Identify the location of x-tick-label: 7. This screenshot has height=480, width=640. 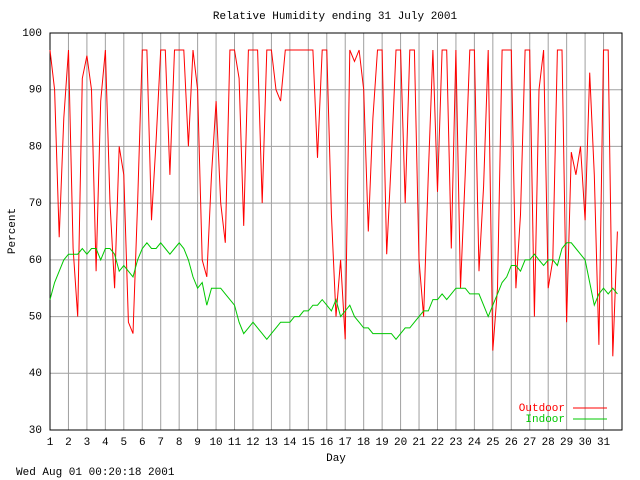
(160, 443).